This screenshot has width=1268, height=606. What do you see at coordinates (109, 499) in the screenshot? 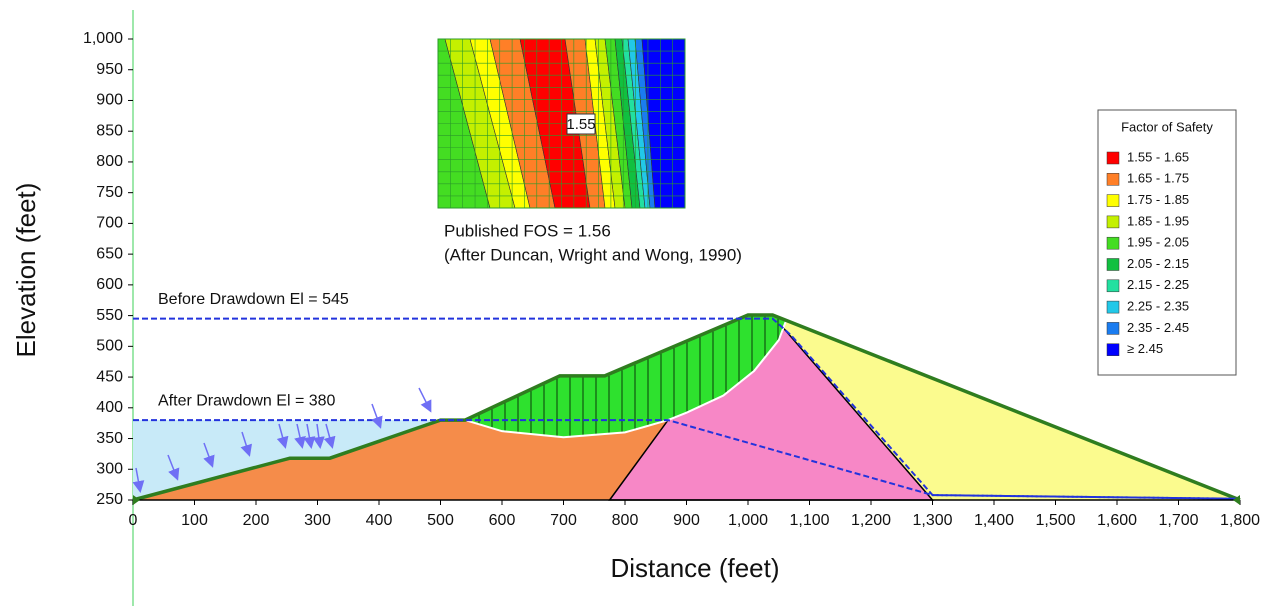
I see `y-tick-label: 250` at bounding box center [109, 499].